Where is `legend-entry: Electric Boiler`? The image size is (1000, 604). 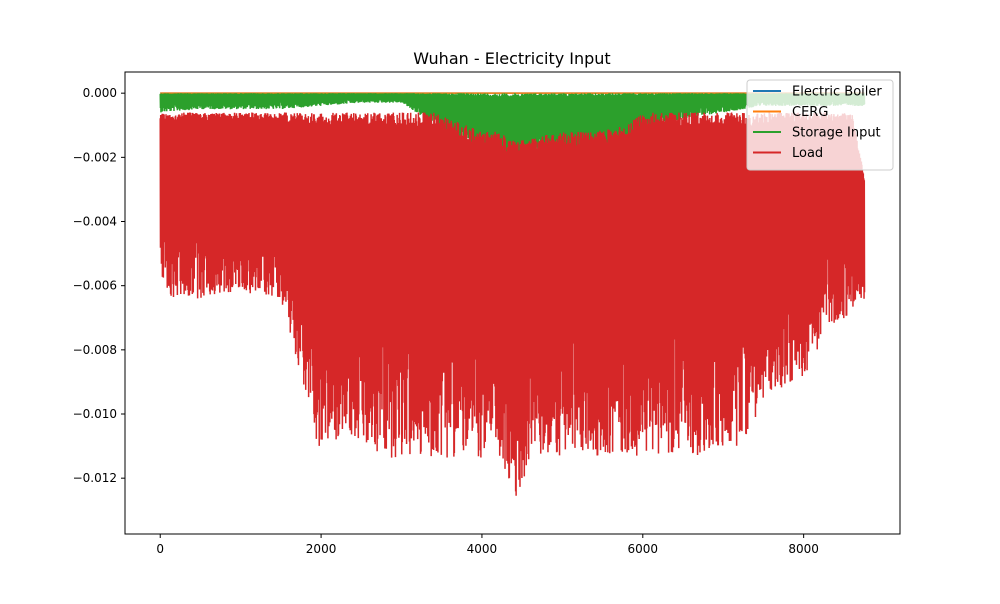 legend-entry: Electric Boiler is located at coordinates (817, 92).